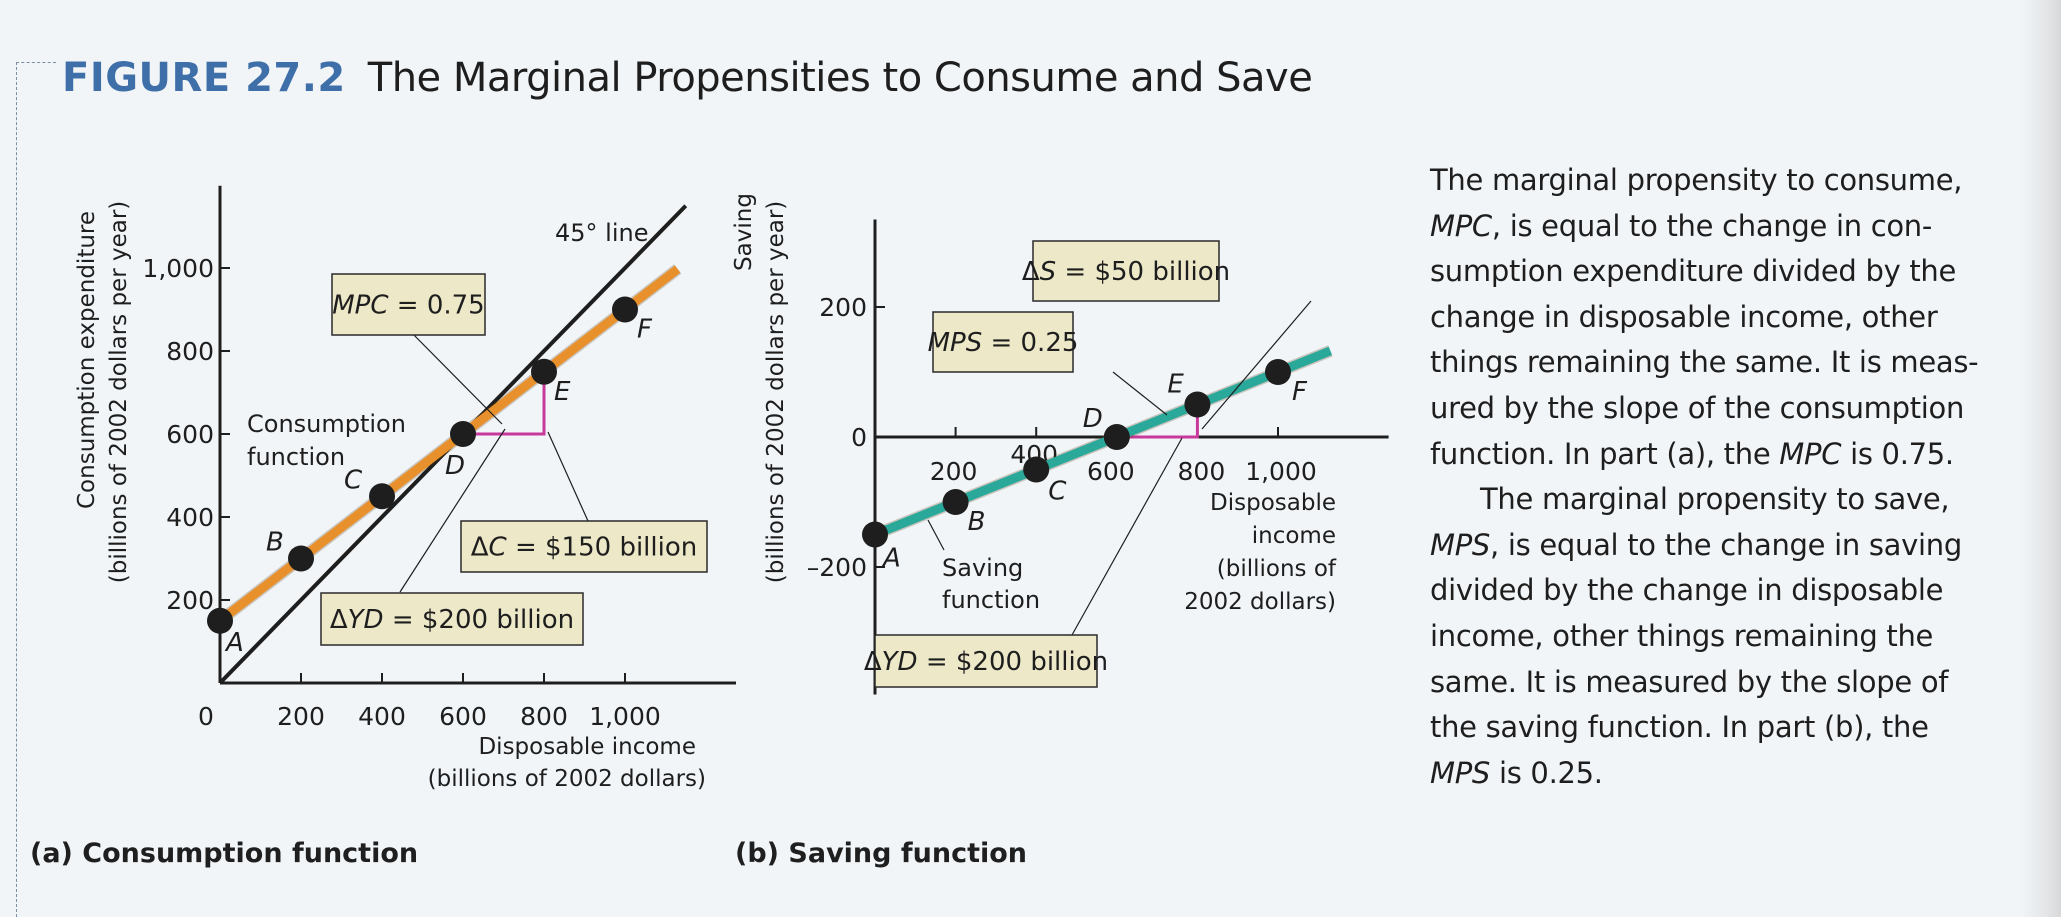  I want to click on mps-paragraph-fragment: , is equal to the change in saving, so click(1726, 544).